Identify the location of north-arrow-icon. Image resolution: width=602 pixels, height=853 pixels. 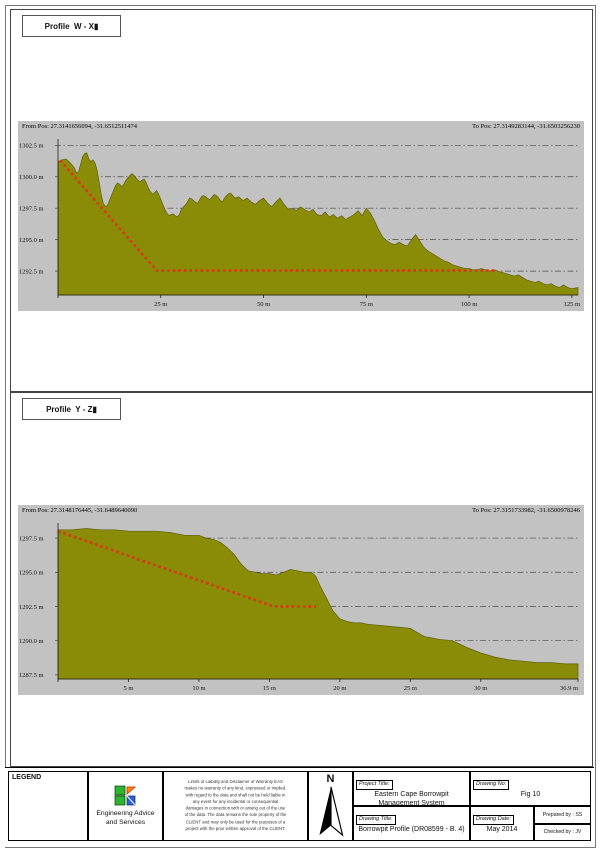
(331, 811).